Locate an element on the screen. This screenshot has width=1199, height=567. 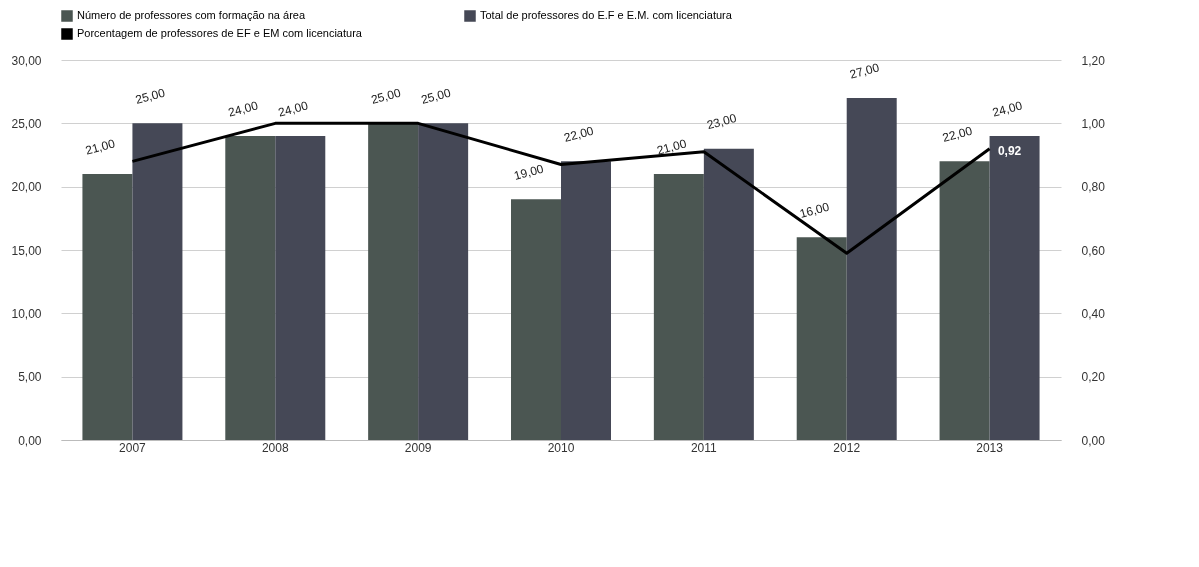
y2-tick-label: 0,00 is located at coordinates (1093, 440).